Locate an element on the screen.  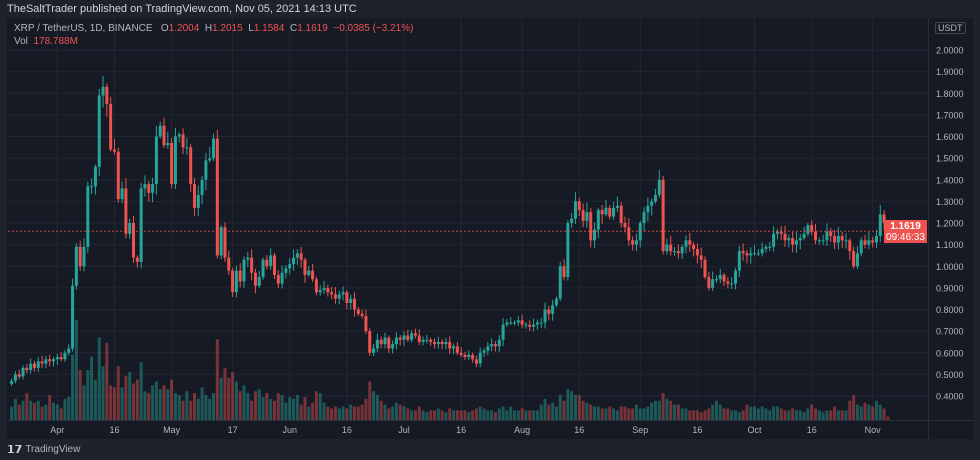
time-tick-label: 17 is located at coordinates (233, 430).